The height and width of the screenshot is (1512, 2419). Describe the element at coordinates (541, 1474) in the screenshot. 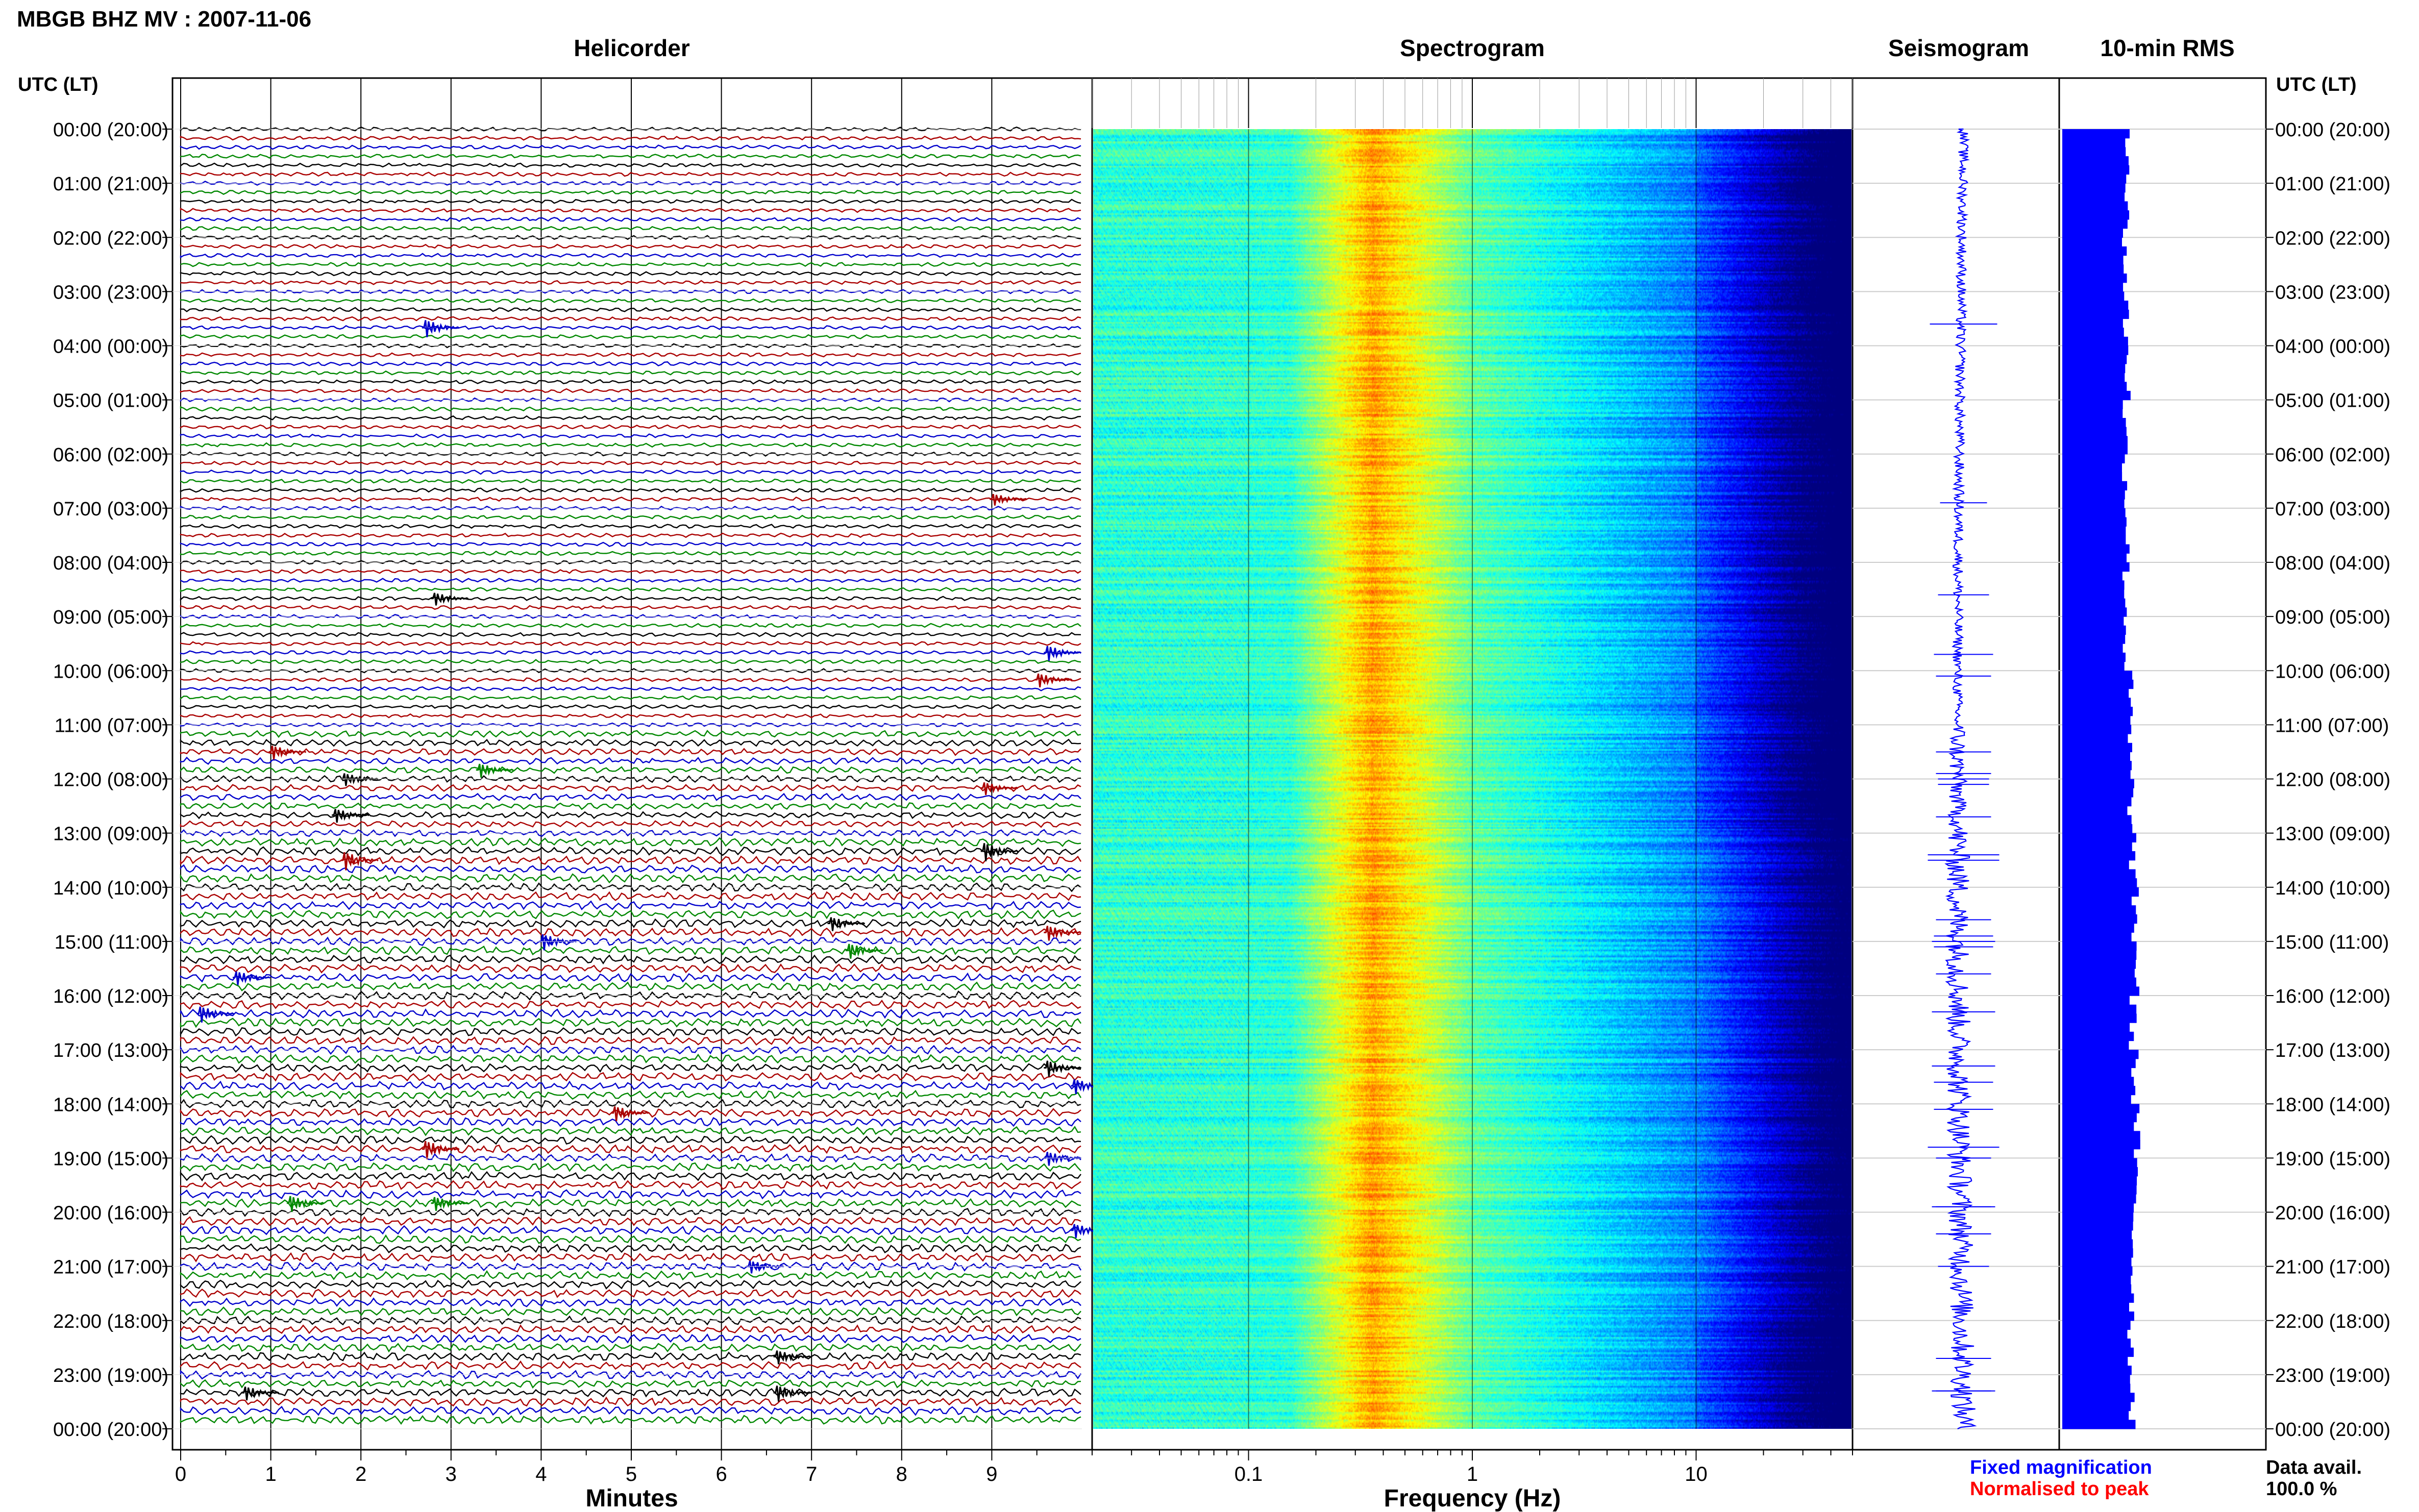

I see `minute-tick-label: 4` at that location.